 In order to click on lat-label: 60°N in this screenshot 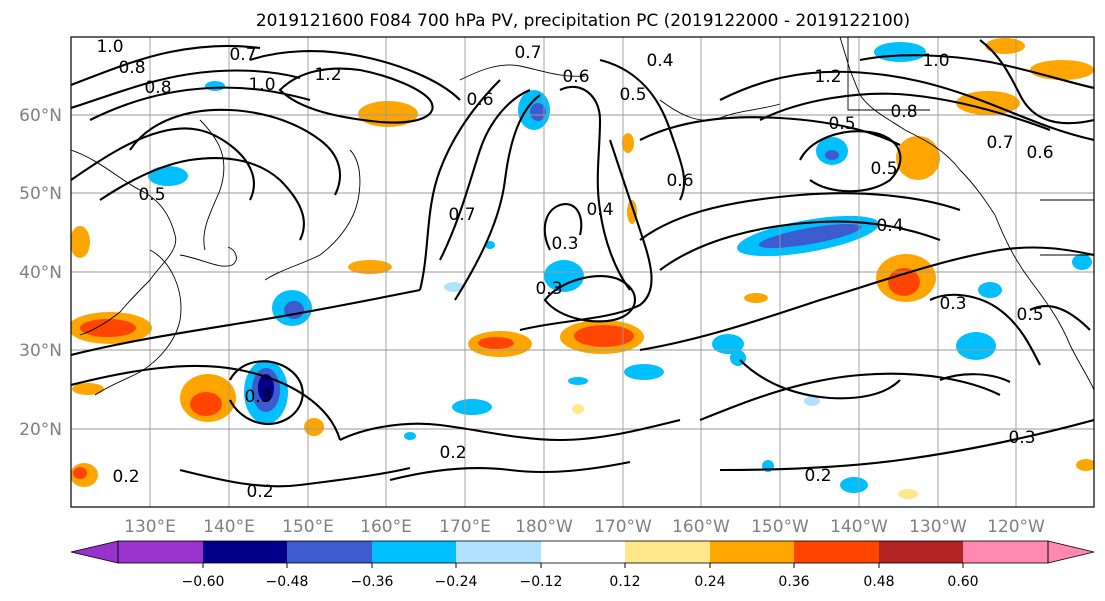, I will do `click(40, 116)`.